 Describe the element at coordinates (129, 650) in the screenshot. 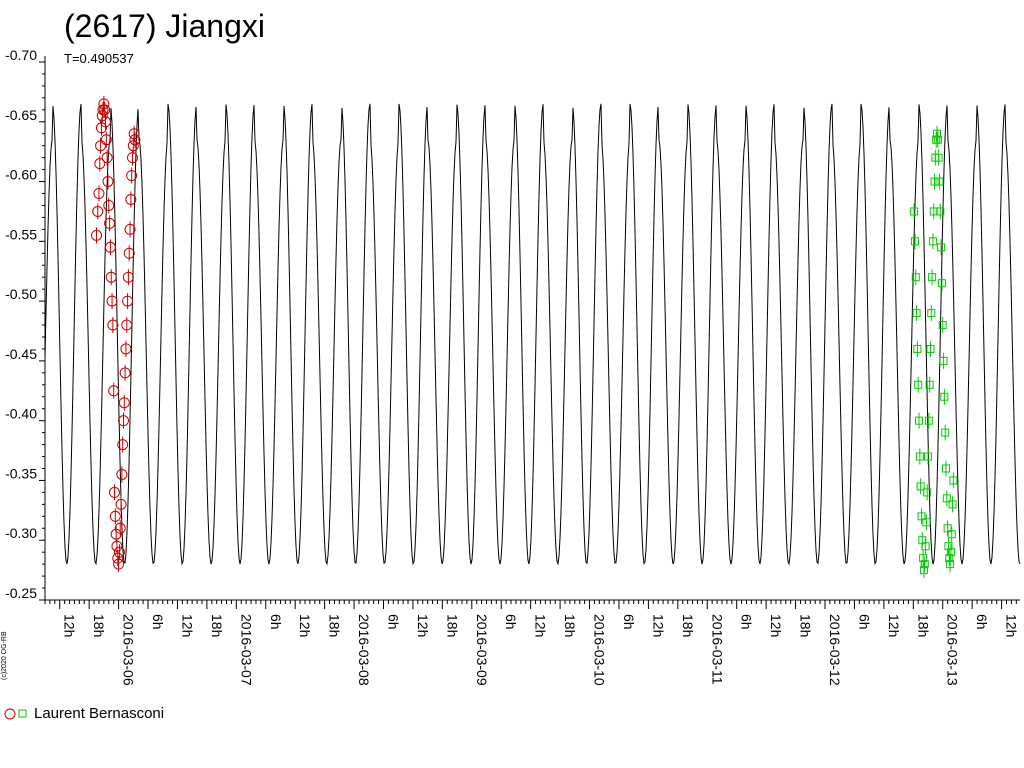

I see `x-tick-label: 2016-03-06` at that location.